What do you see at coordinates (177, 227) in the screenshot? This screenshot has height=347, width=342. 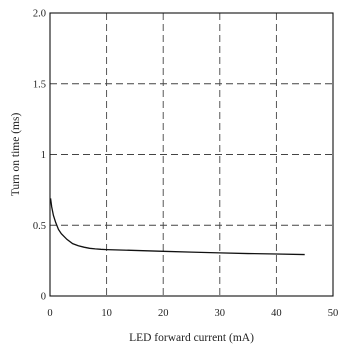 I see `series-line` at bounding box center [177, 227].